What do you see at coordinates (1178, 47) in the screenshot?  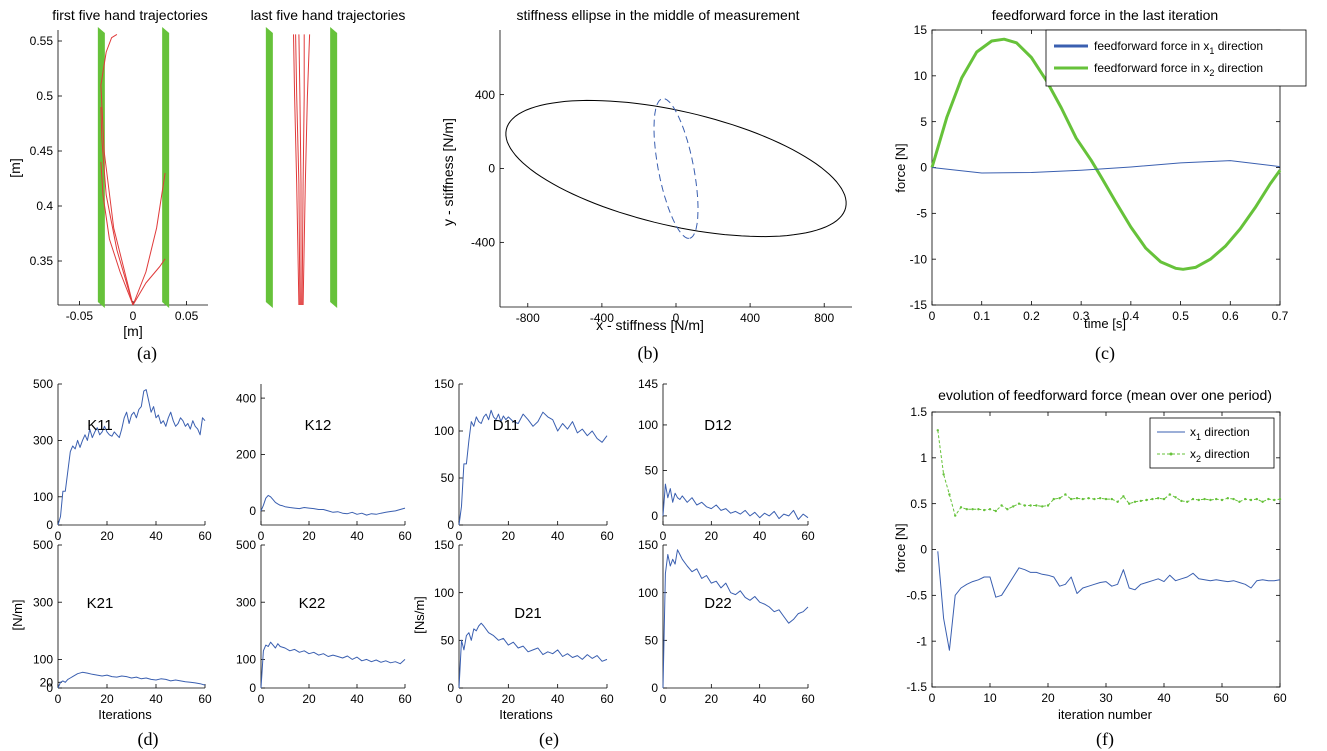 I see `legend-label-x1: feedforward force in x1 direction` at bounding box center [1178, 47].